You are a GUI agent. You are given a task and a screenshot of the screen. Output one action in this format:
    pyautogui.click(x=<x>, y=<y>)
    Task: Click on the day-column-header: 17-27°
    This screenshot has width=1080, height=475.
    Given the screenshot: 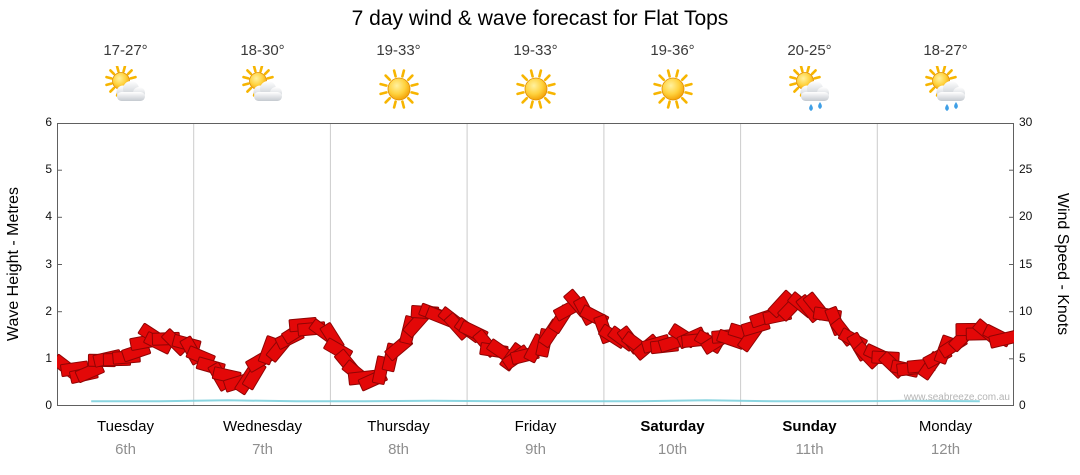 What is the action you would take?
    pyautogui.click(x=125, y=77)
    